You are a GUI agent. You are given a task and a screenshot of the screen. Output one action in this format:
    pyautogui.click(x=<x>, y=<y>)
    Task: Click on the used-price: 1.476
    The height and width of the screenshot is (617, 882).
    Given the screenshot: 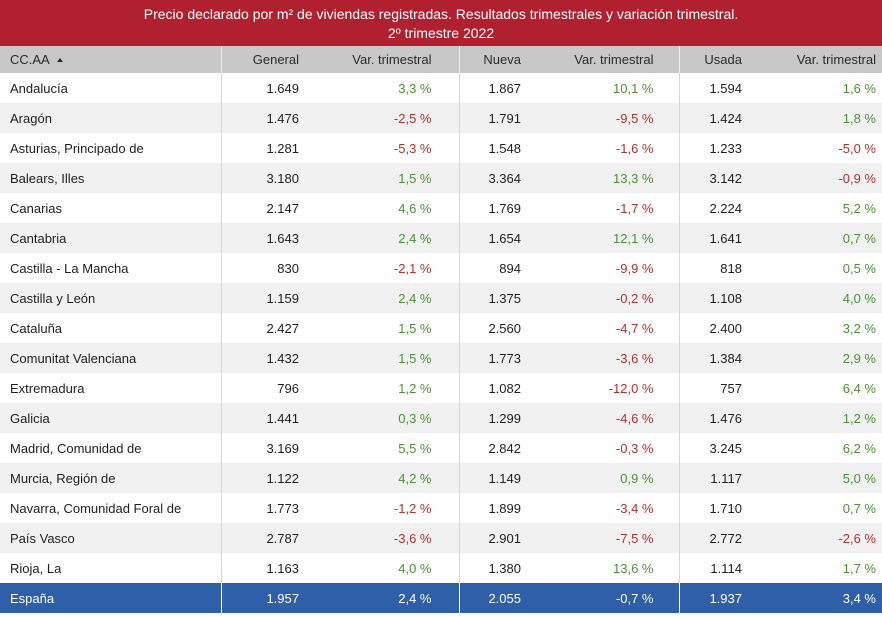 What is the action you would take?
    pyautogui.click(x=715, y=418)
    